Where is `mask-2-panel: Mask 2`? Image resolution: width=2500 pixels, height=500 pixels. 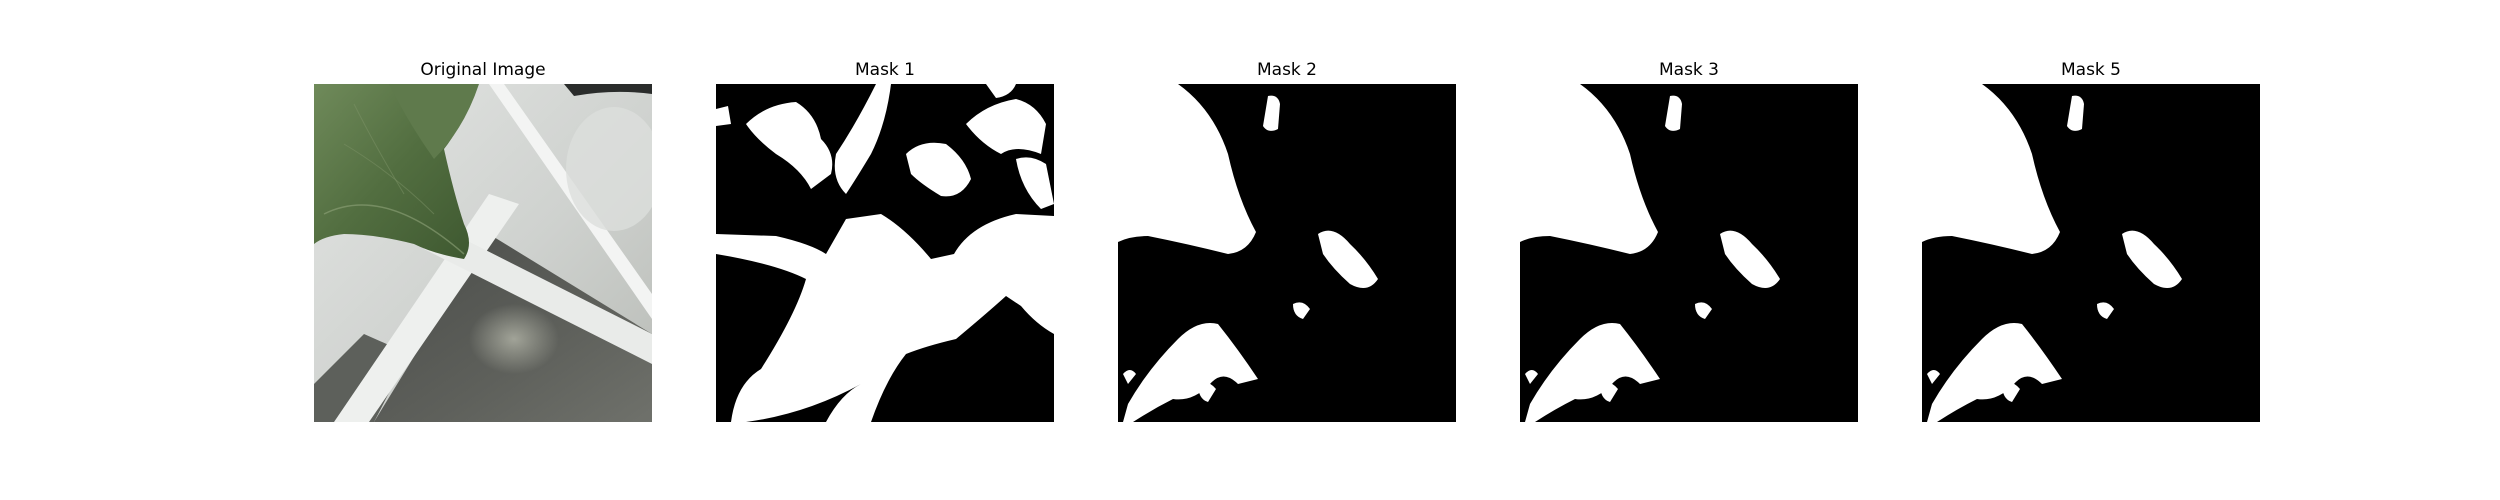 mask-2-panel: Mask 2 is located at coordinates (1287, 250).